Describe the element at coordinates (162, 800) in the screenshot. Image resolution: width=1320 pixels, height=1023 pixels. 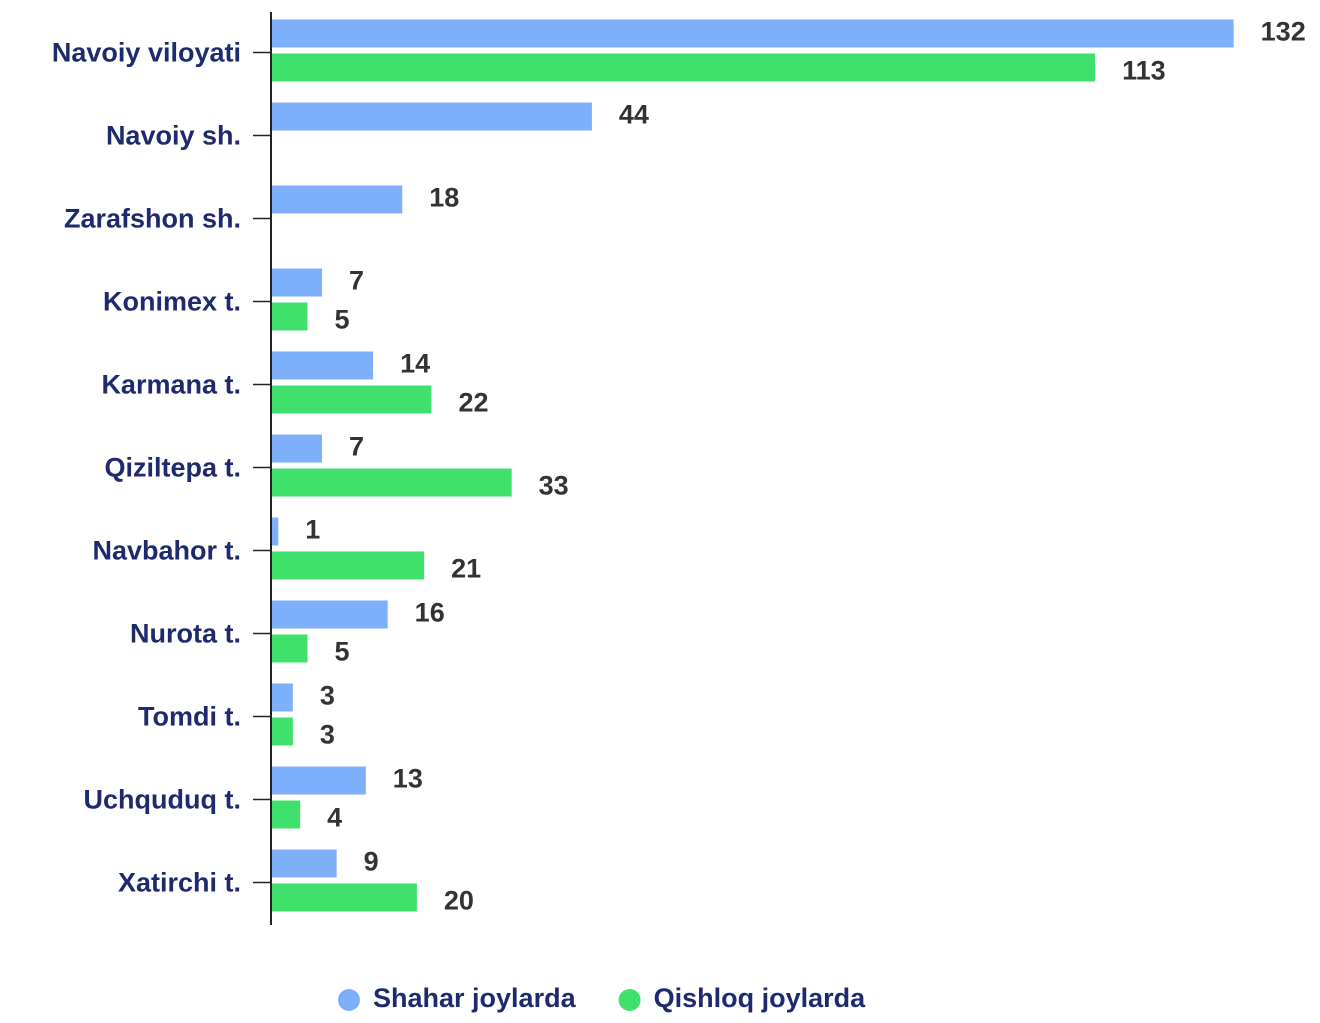
I see `y-tick-label: Uchquduq t.` at that location.